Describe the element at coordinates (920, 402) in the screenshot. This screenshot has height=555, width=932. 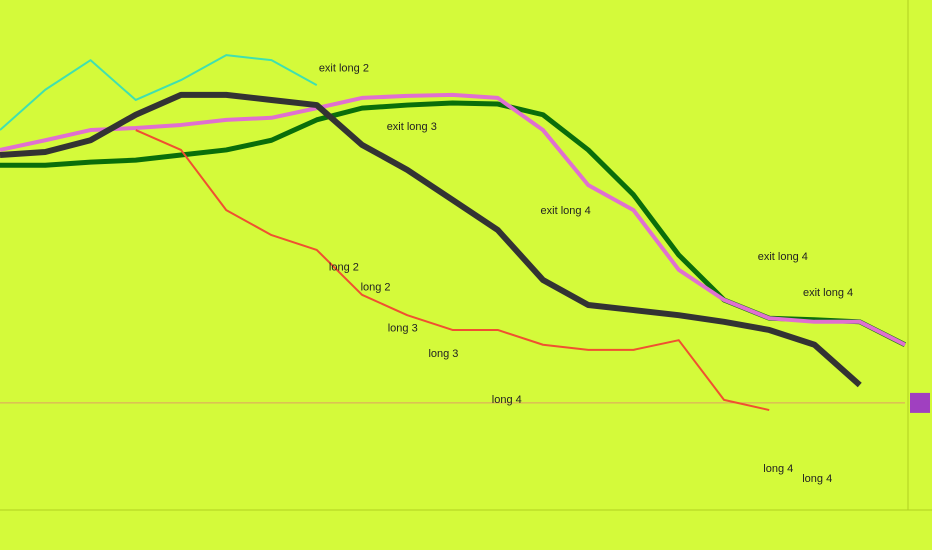
I see `price-marker` at that location.